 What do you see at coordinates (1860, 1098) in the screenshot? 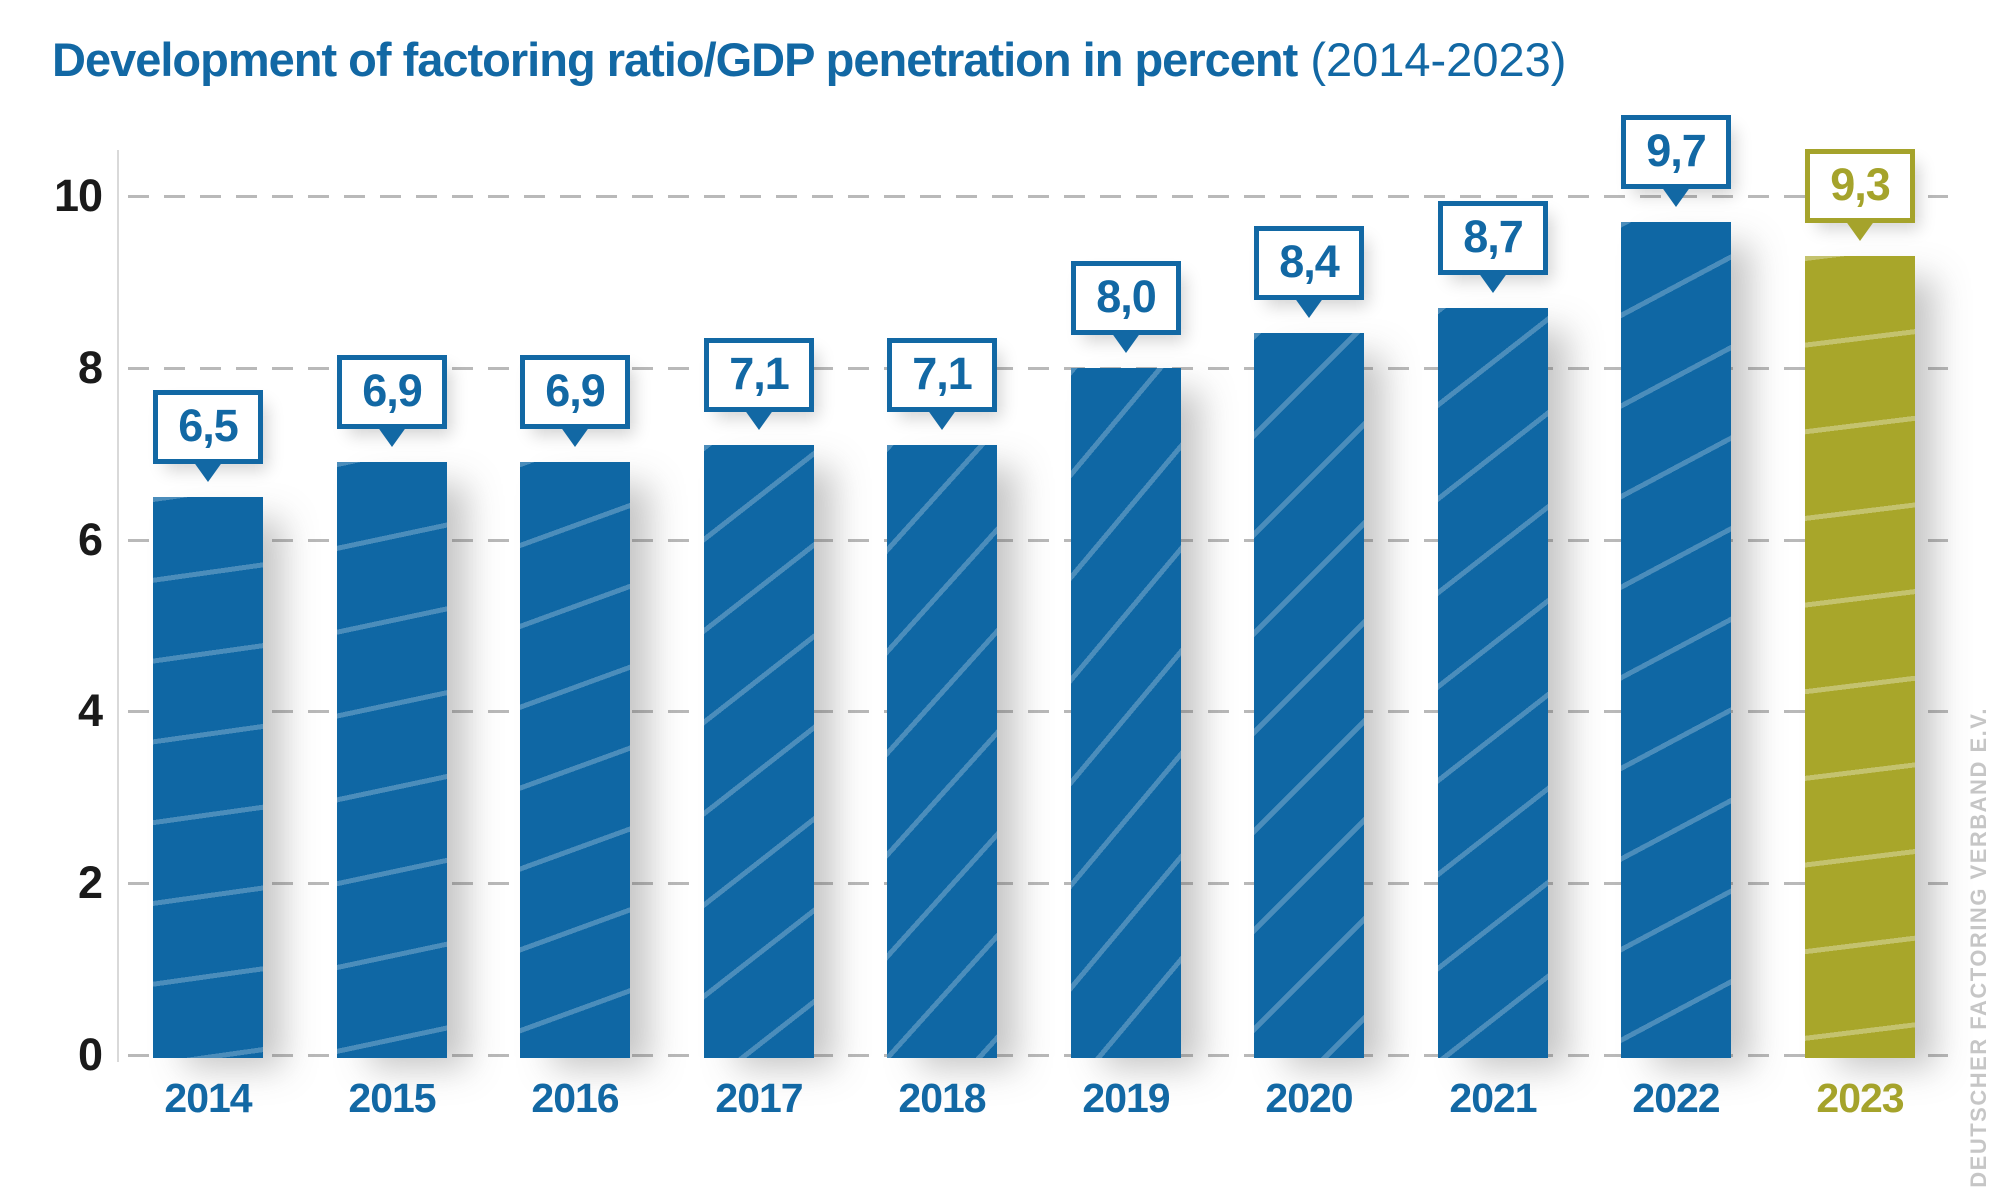
I see `x-tick-label-2023: 2023` at bounding box center [1860, 1098].